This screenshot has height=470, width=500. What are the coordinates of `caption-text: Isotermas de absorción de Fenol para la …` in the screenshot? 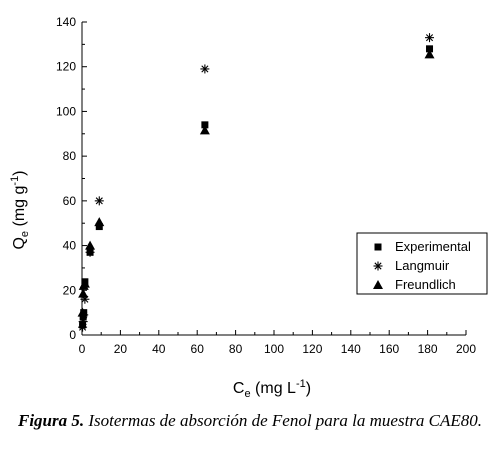 It's located at (283, 420).